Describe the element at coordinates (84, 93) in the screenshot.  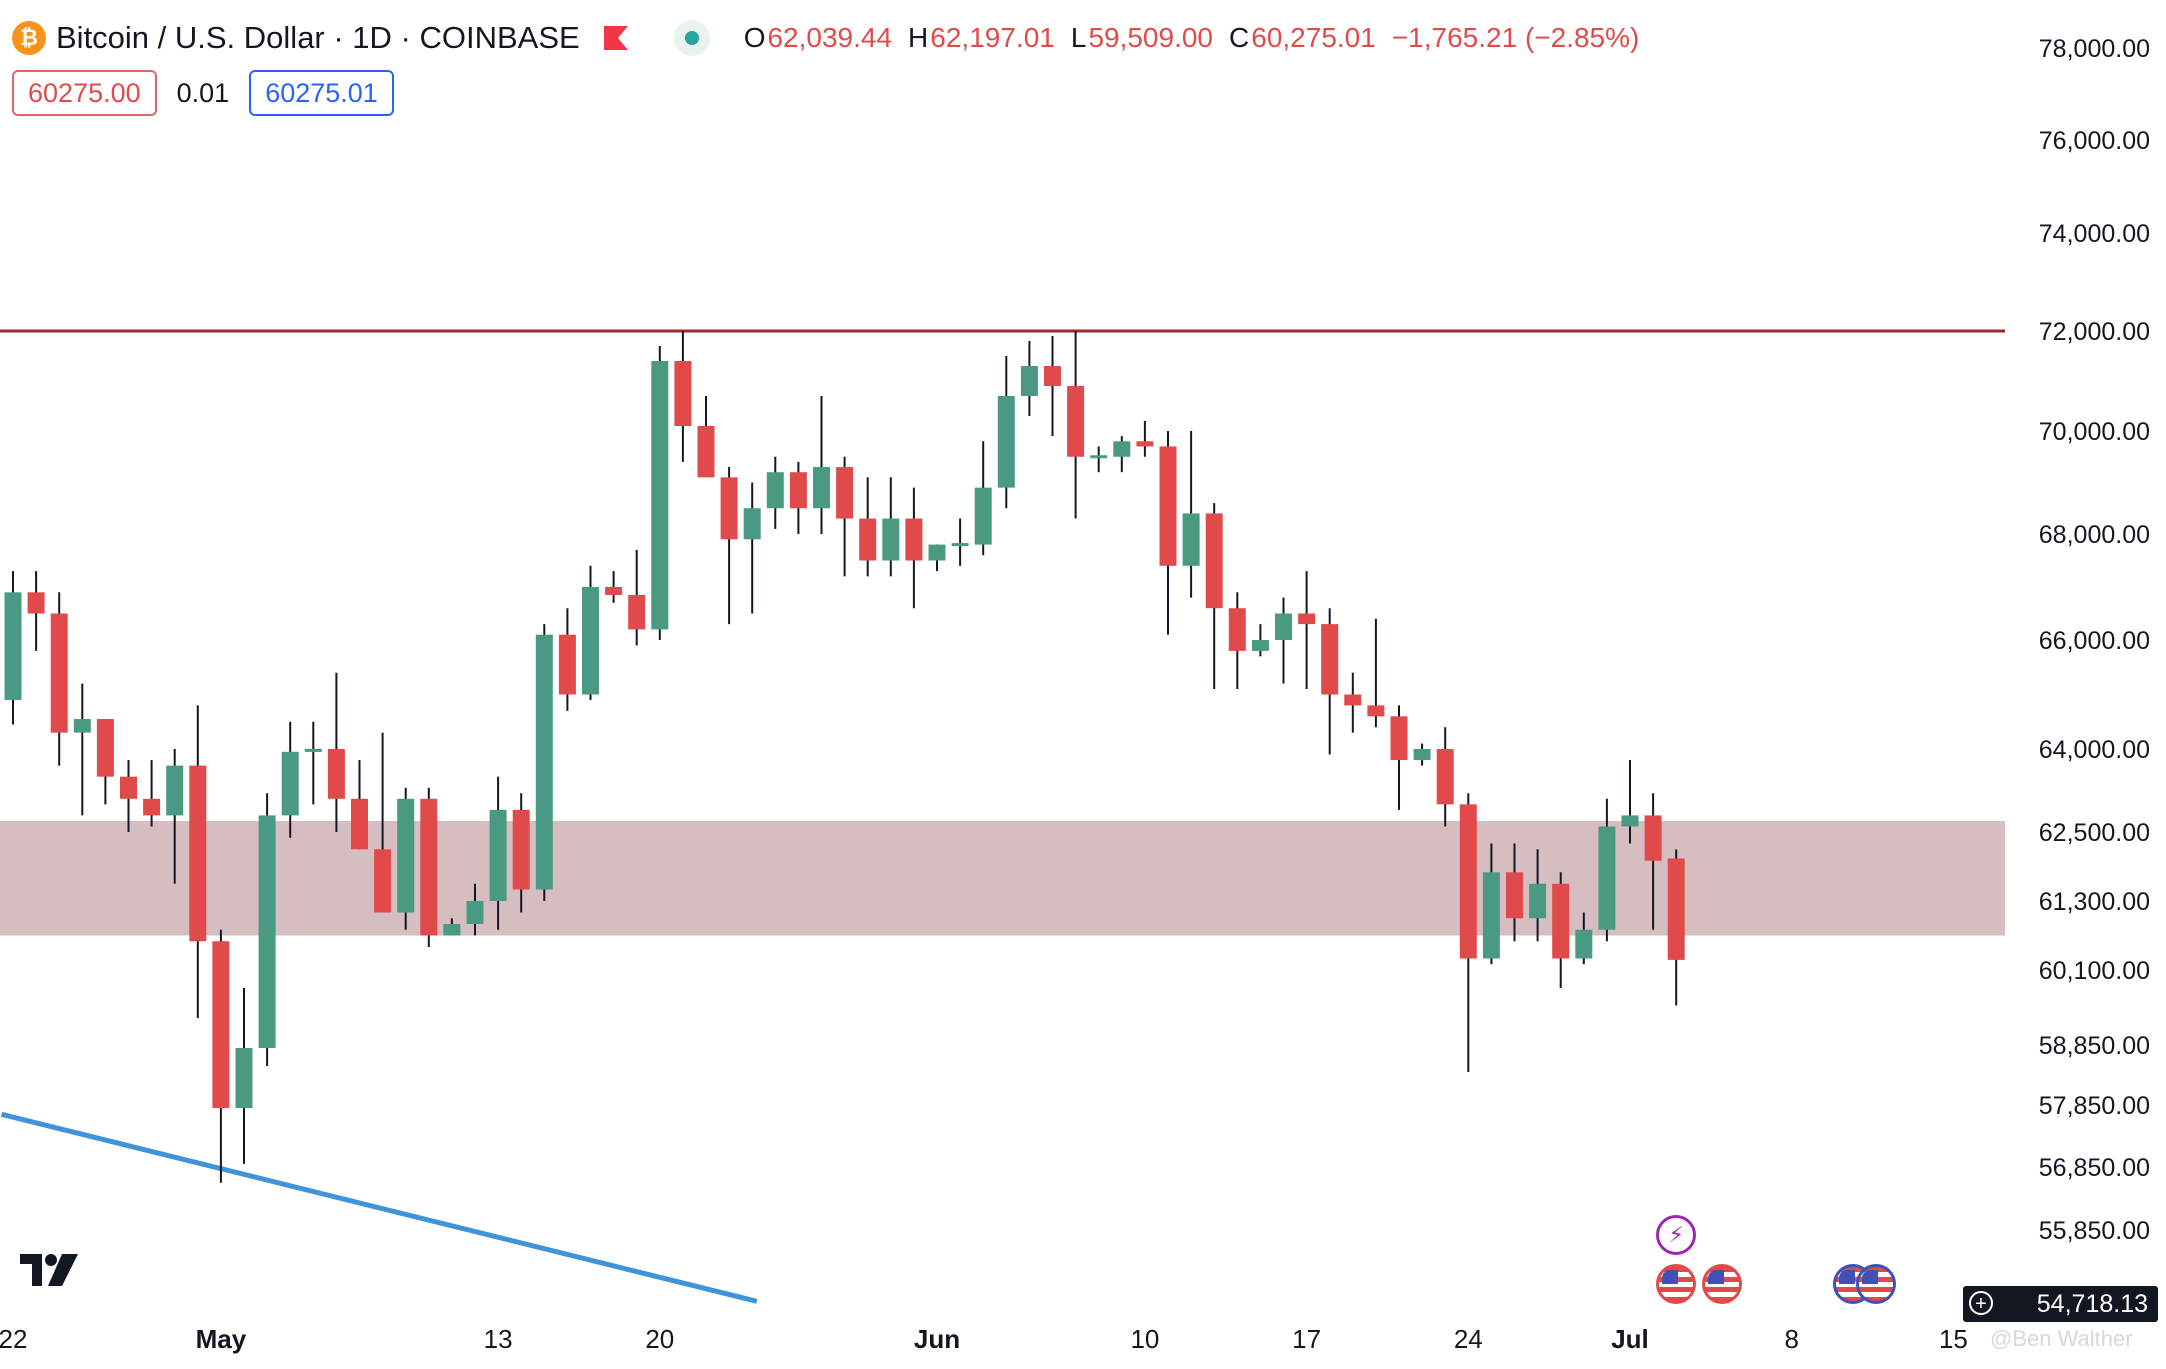
I see `sell-price-button: 60275.00` at that location.